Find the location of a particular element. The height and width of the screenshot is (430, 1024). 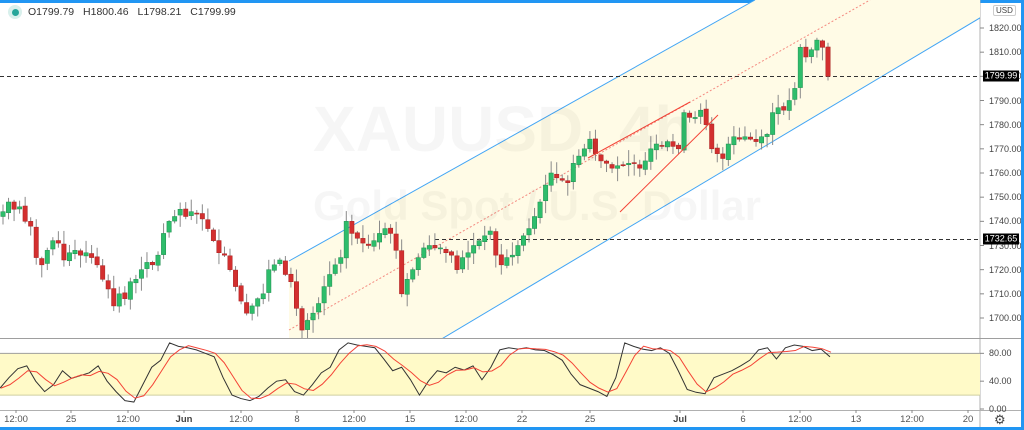

time-tick-label: Jul is located at coordinates (680, 419).